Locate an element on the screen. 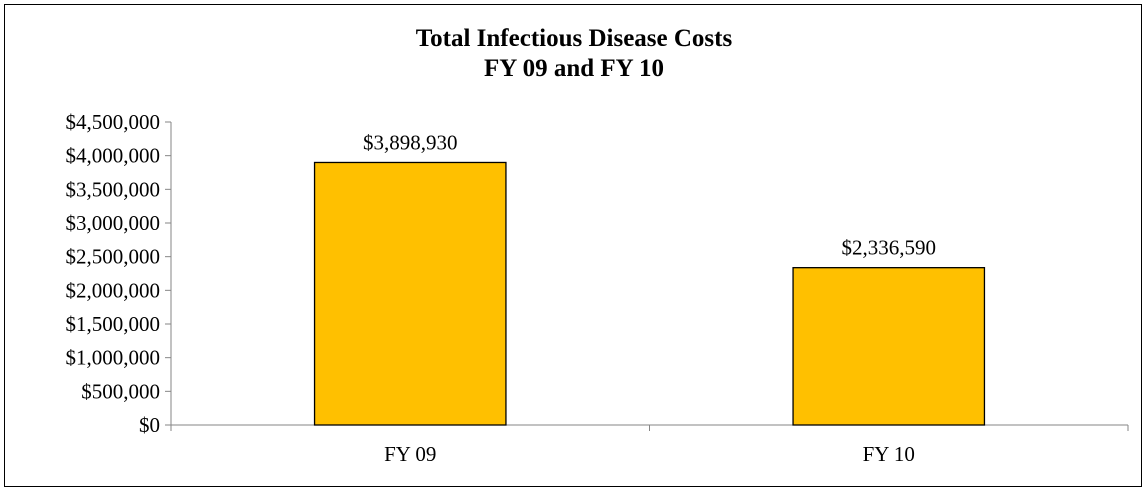 Image resolution: width=1148 pixels, height=493 pixels. data-label: $2,336,590 is located at coordinates (889, 248).